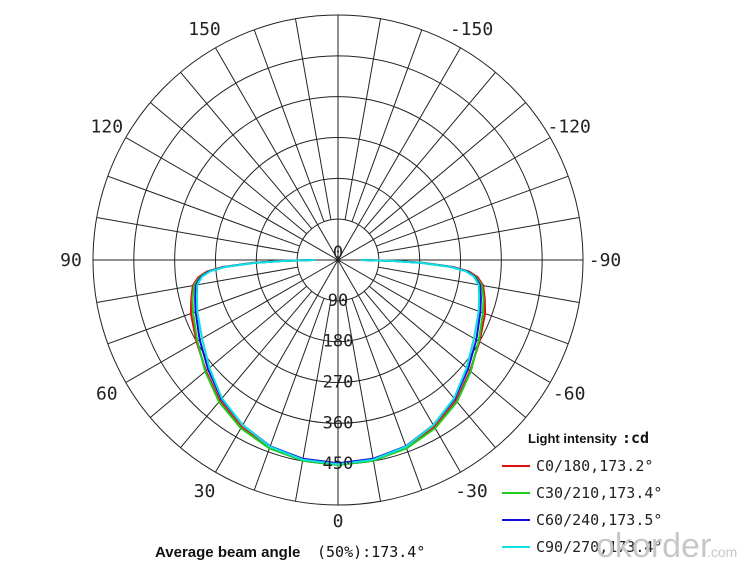 Image resolution: width=752 pixels, height=570 pixels. What do you see at coordinates (107, 127) in the screenshot?
I see `angle-label: 120` at bounding box center [107, 127].